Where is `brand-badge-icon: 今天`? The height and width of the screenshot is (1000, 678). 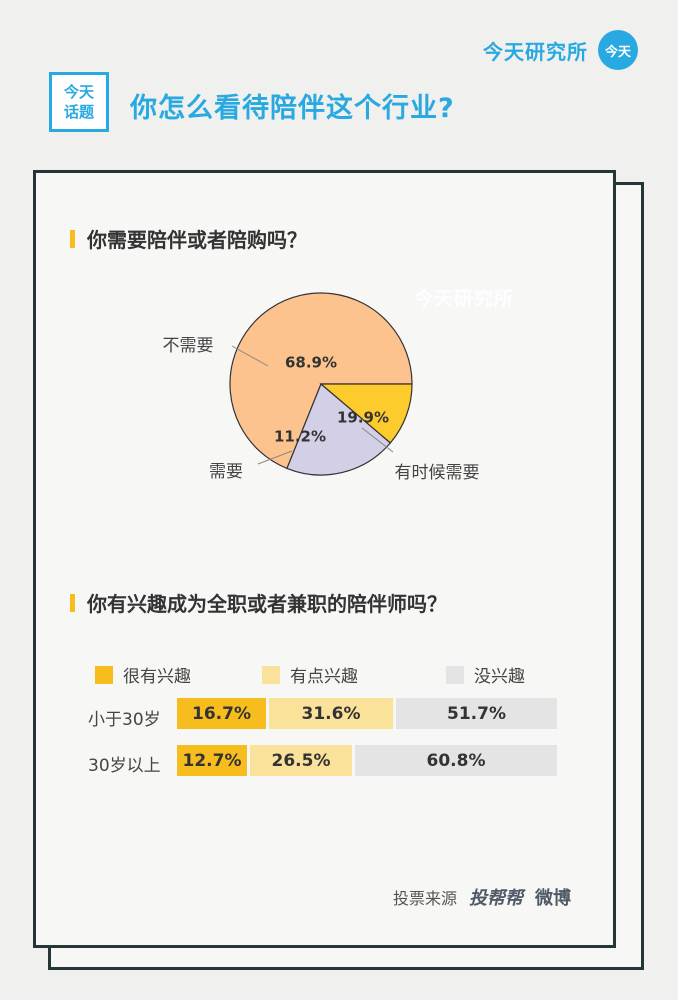 brand-badge-icon: 今天 is located at coordinates (618, 50).